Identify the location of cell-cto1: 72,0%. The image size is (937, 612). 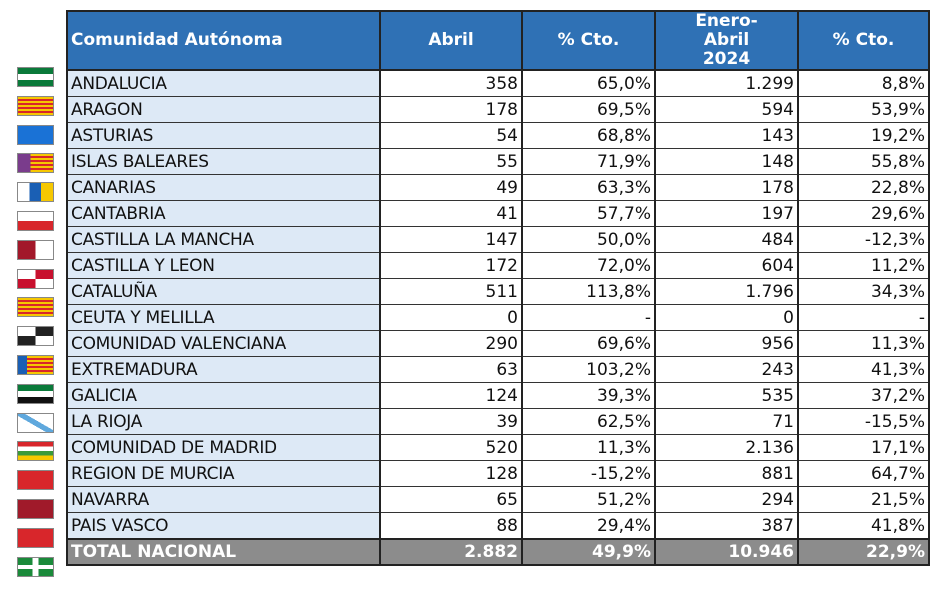
(588, 265).